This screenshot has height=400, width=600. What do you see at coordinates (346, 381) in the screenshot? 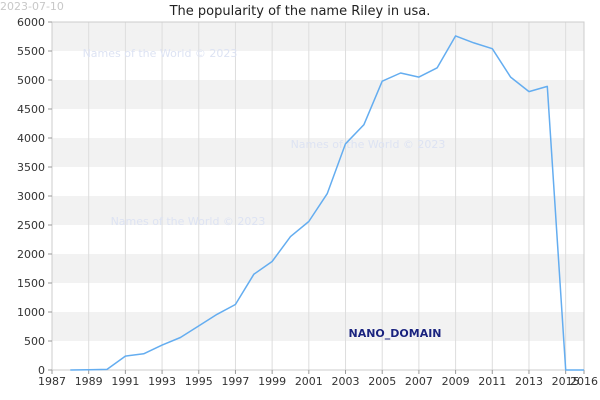
I see `x-tick-label: 2003` at bounding box center [346, 381].